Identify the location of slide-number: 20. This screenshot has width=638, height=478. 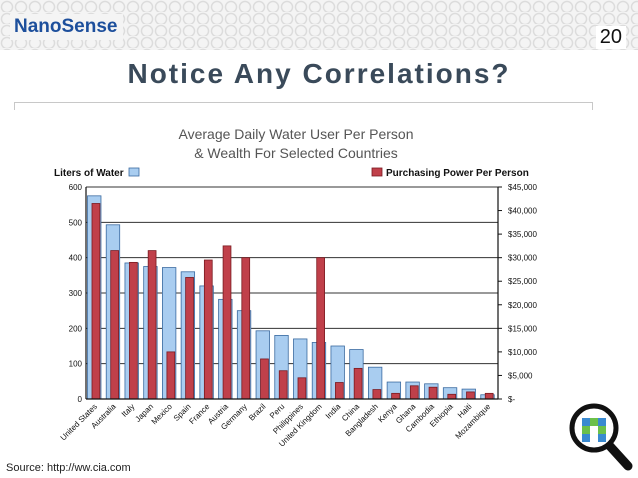
(610, 37).